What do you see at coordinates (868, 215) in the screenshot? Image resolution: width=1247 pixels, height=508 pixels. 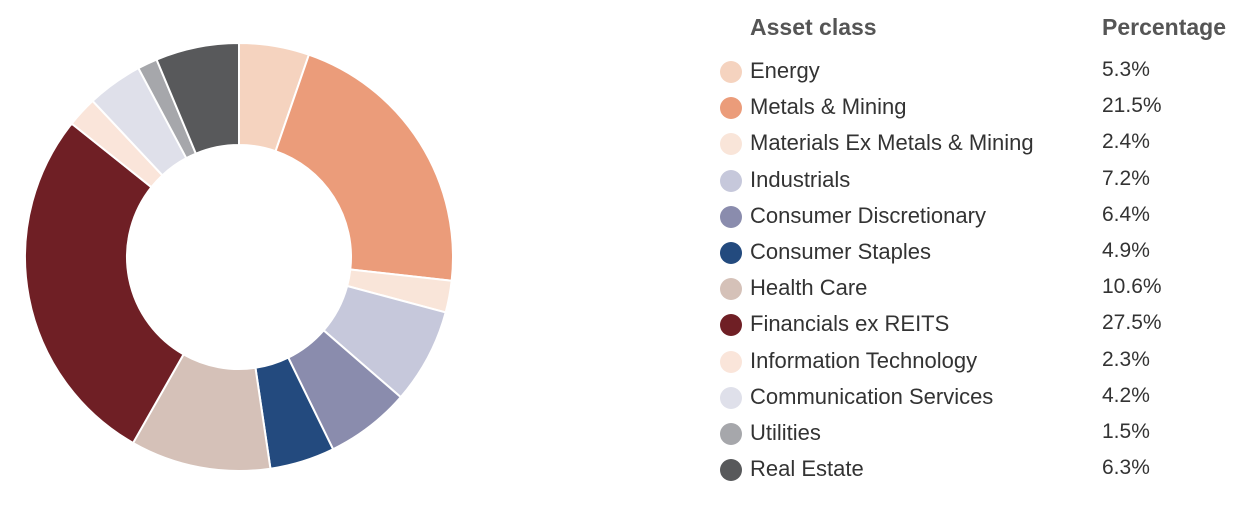 I see `legend-label: Consumer Discretionary` at bounding box center [868, 215].